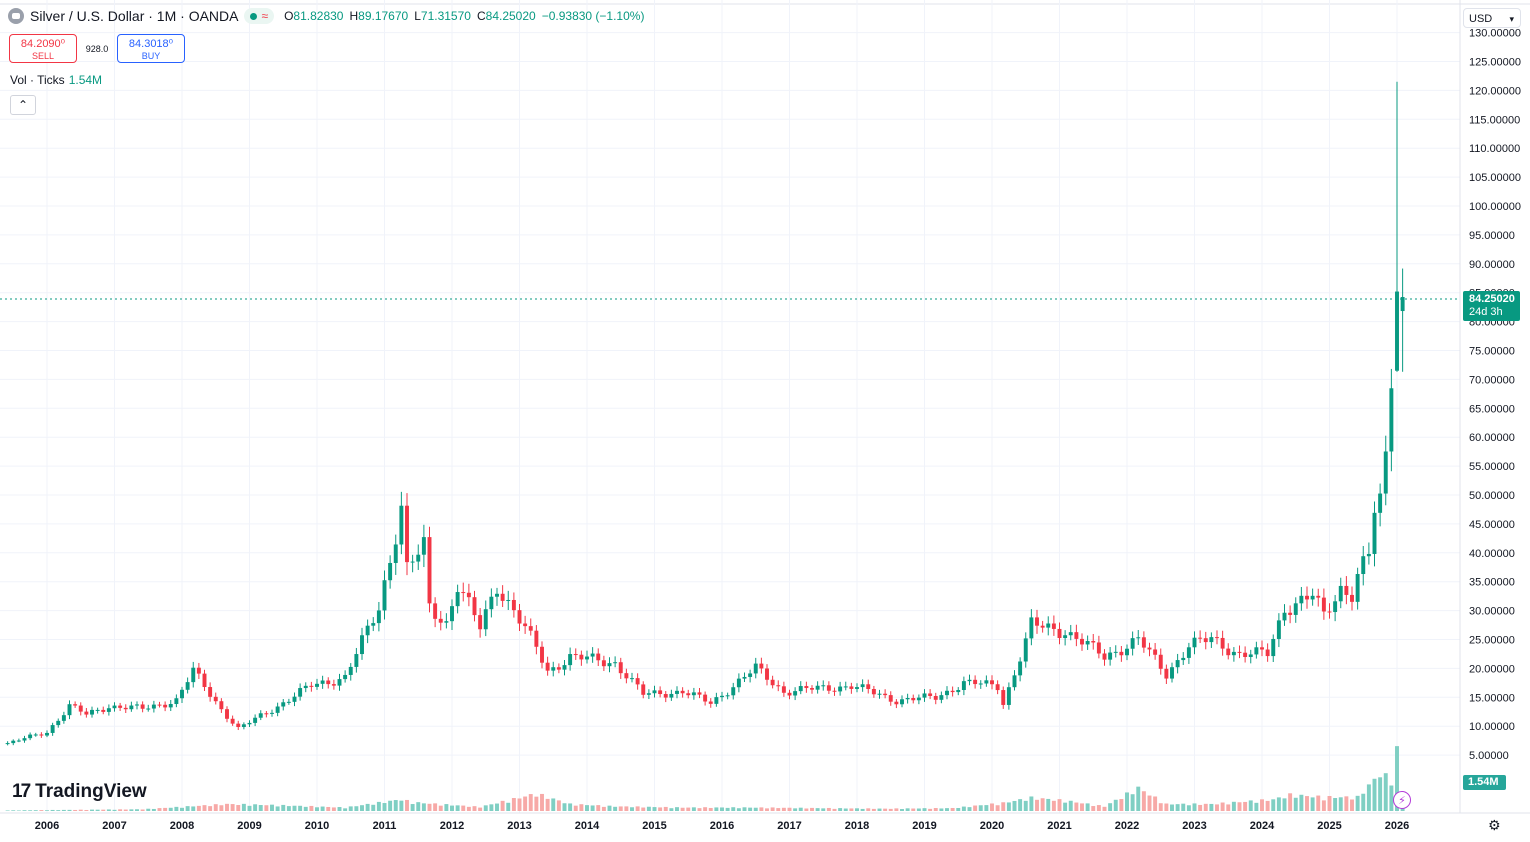 This screenshot has height=842, width=1530. Describe the element at coordinates (134, 16) in the screenshot. I see `symbol-title: Silver / U.S. Dollar · 1M · OANDA` at that location.